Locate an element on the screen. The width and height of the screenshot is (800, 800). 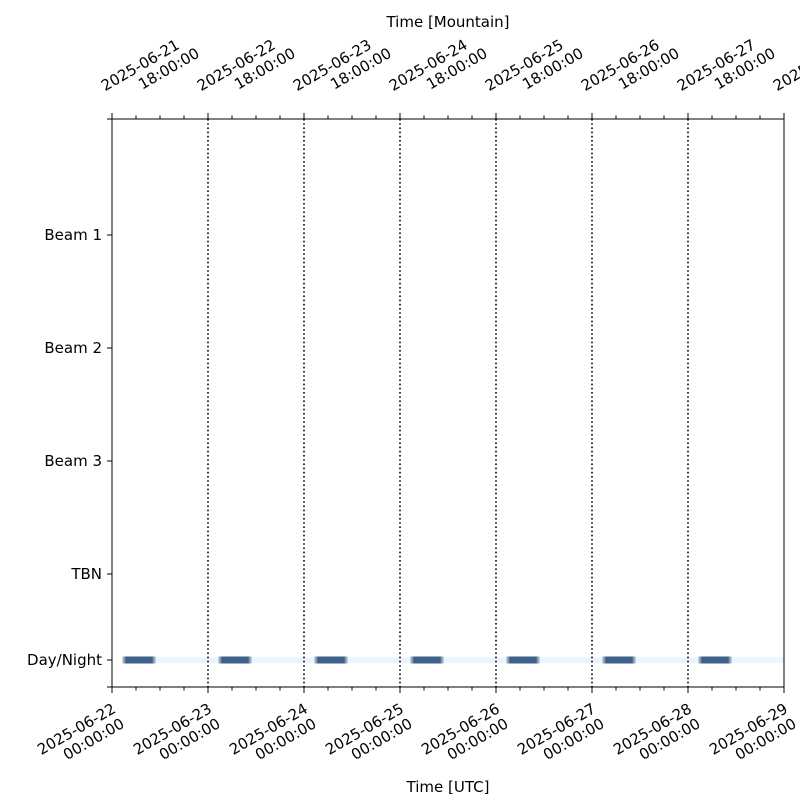
y-label: Beam 1 is located at coordinates (73, 235).